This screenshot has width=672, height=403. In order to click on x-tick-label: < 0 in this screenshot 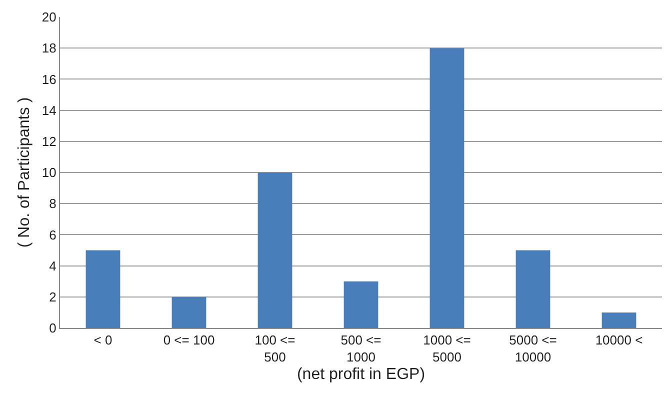, I will do `click(103, 340)`.